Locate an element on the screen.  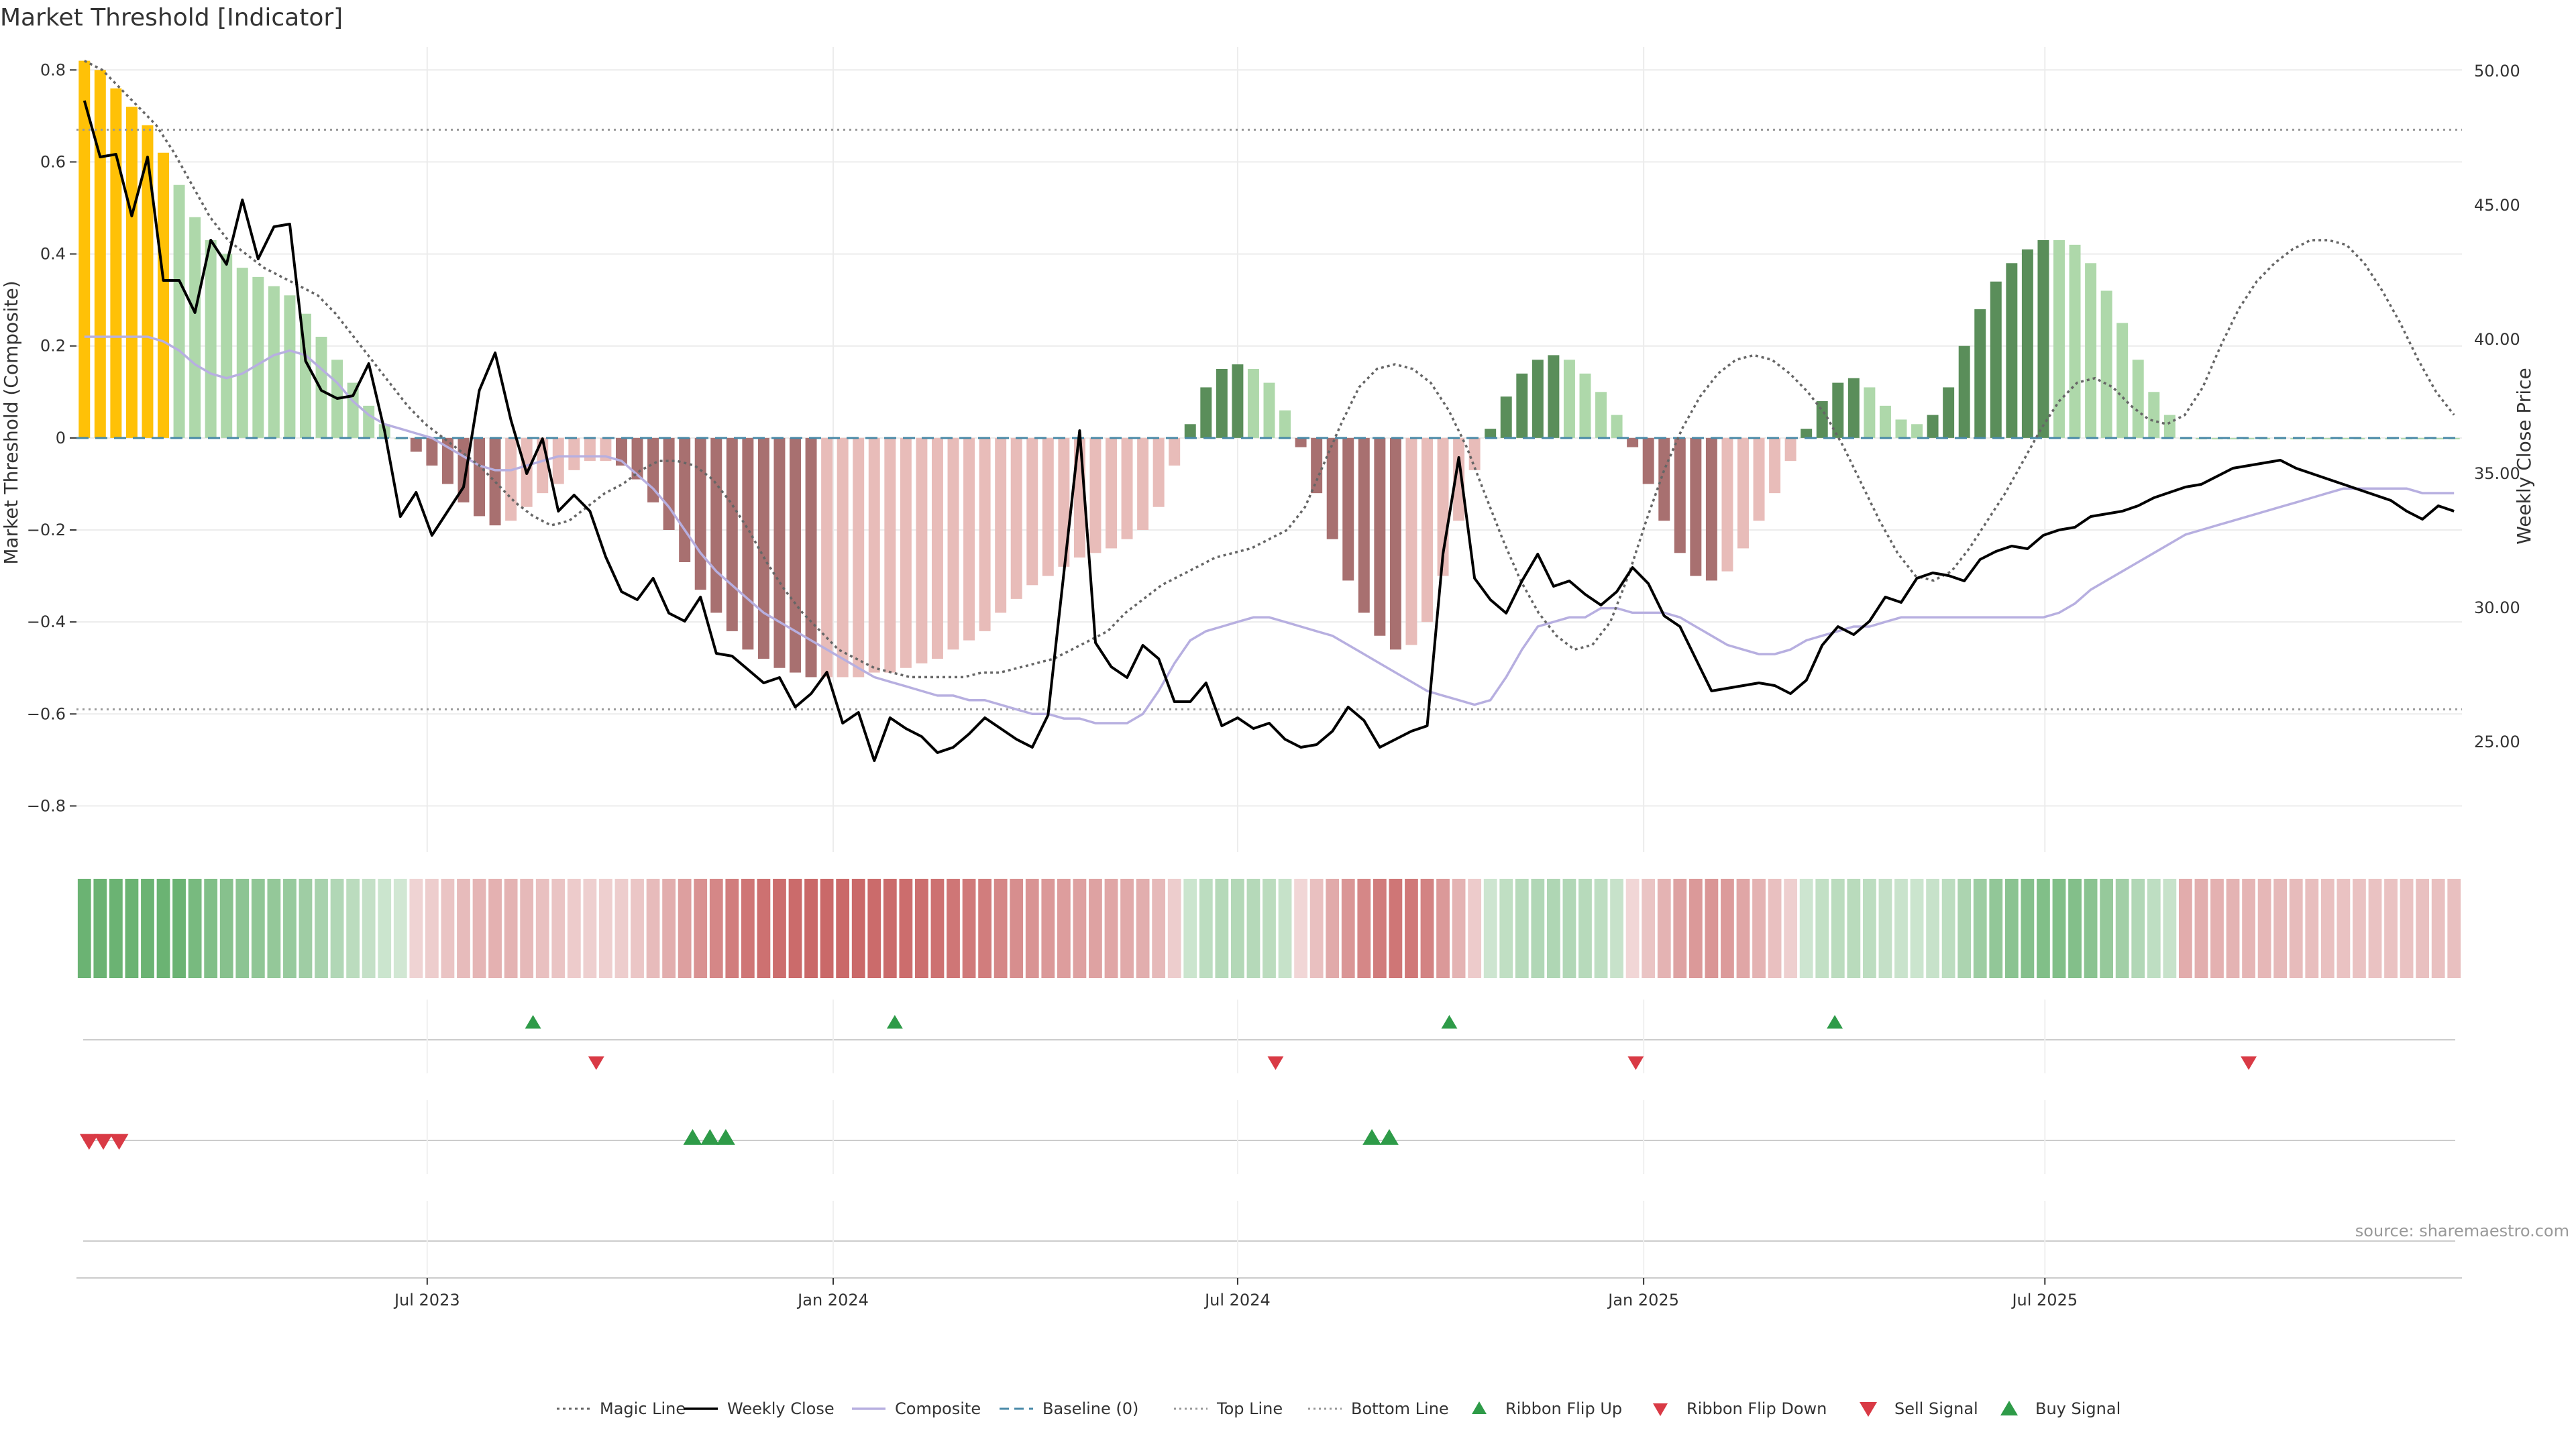
legend-swatch-ribbon-flip-up is located at coordinates (1479, 1407).